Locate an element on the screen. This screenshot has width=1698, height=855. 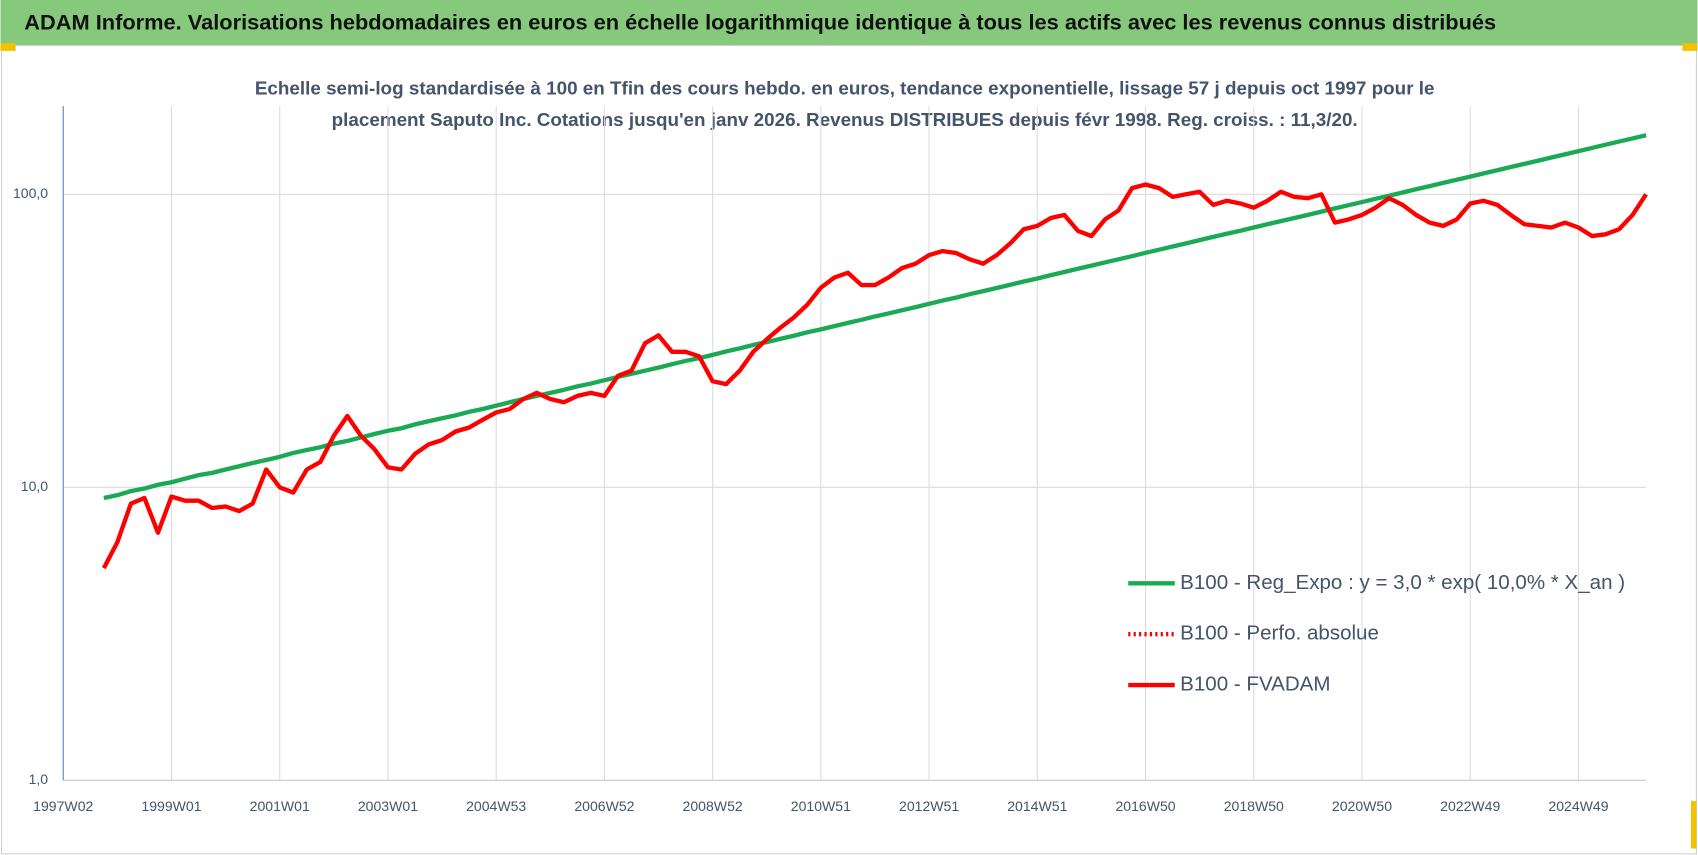
x-tick-label: 2024W49 is located at coordinates (1578, 806).